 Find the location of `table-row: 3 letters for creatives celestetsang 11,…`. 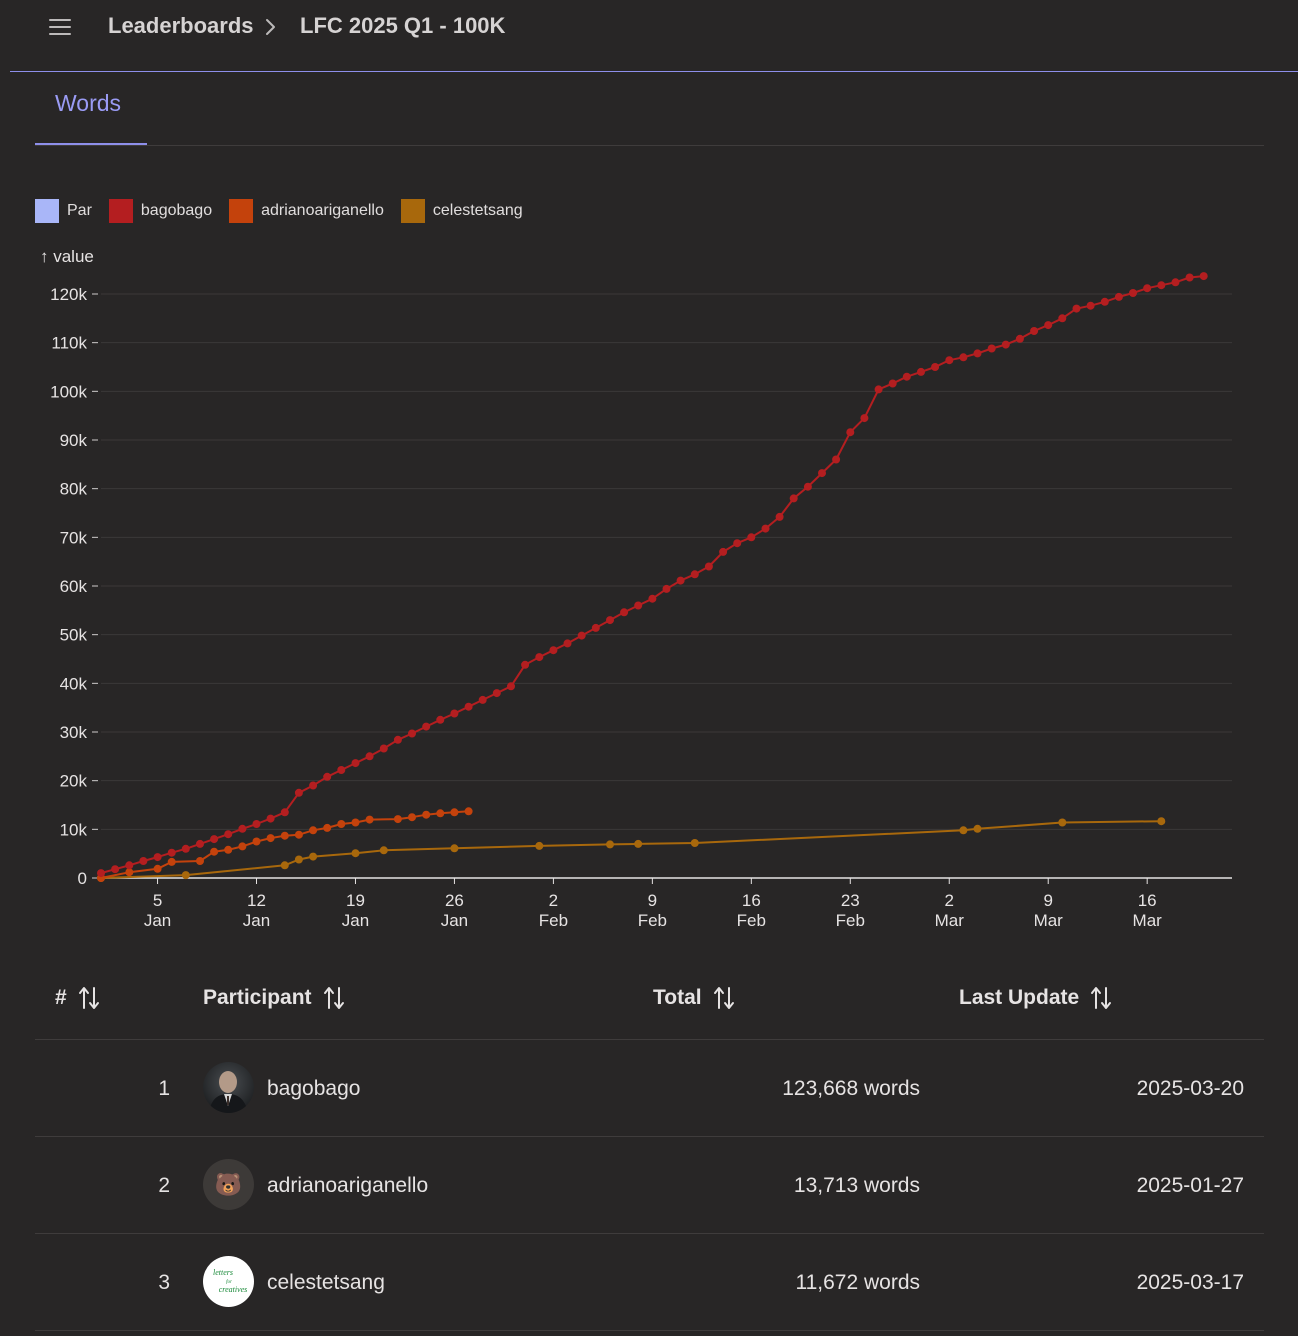

table-row: 3 letters for creatives celestetsang 11,… is located at coordinates (649, 1282).